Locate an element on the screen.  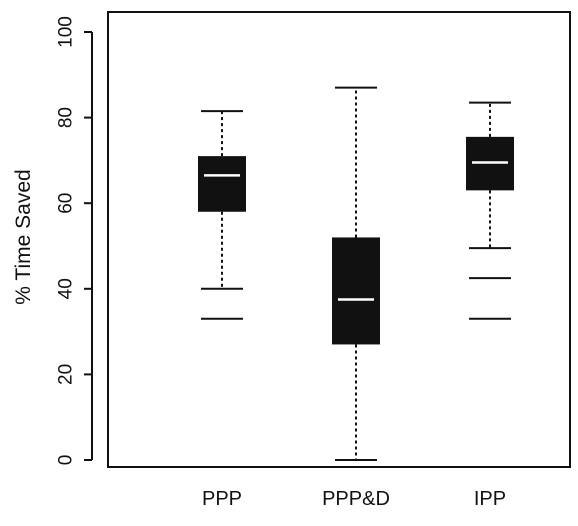
box-ppp is located at coordinates (222, 215).